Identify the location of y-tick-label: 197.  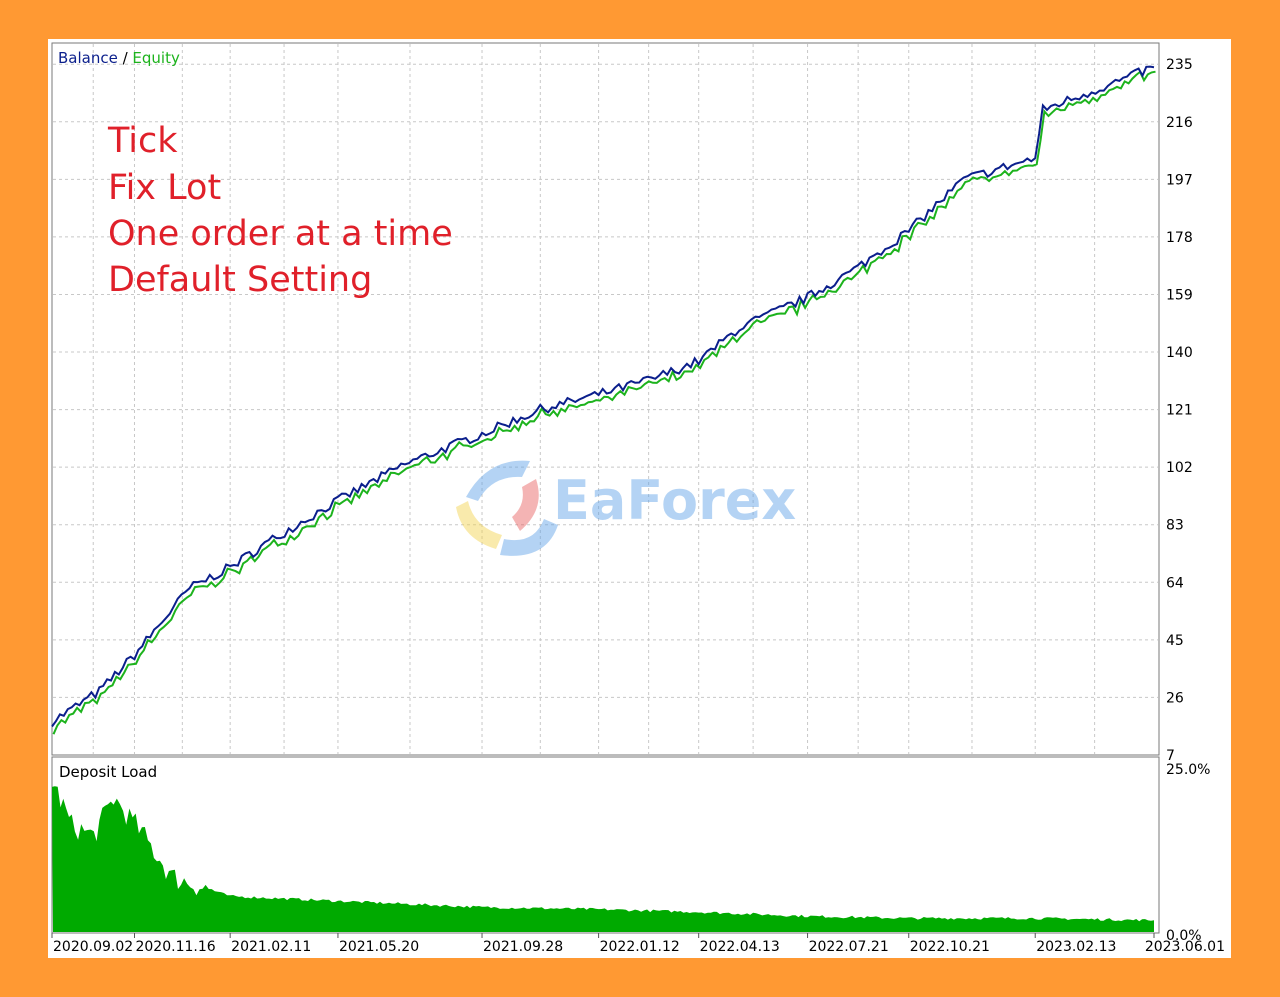
(1179, 180).